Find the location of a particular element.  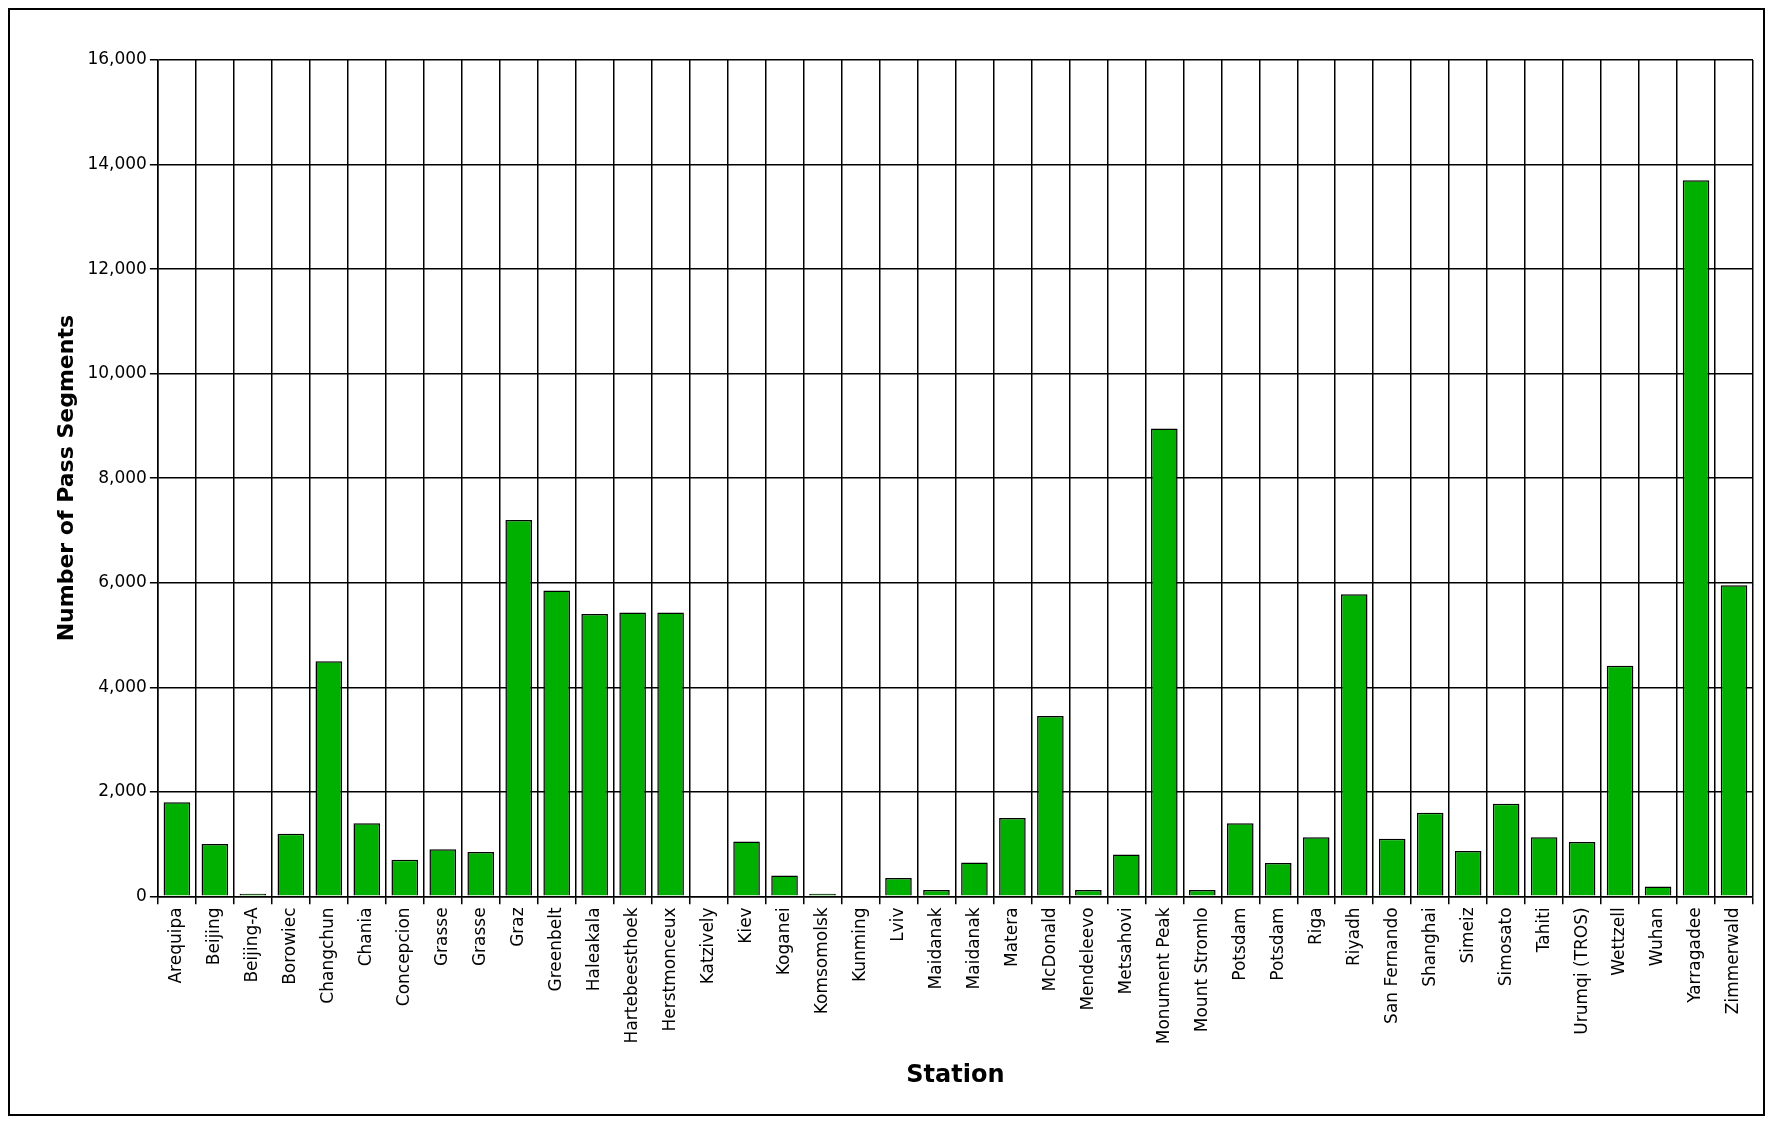

x-tick-label: Chania is located at coordinates (365, 937).